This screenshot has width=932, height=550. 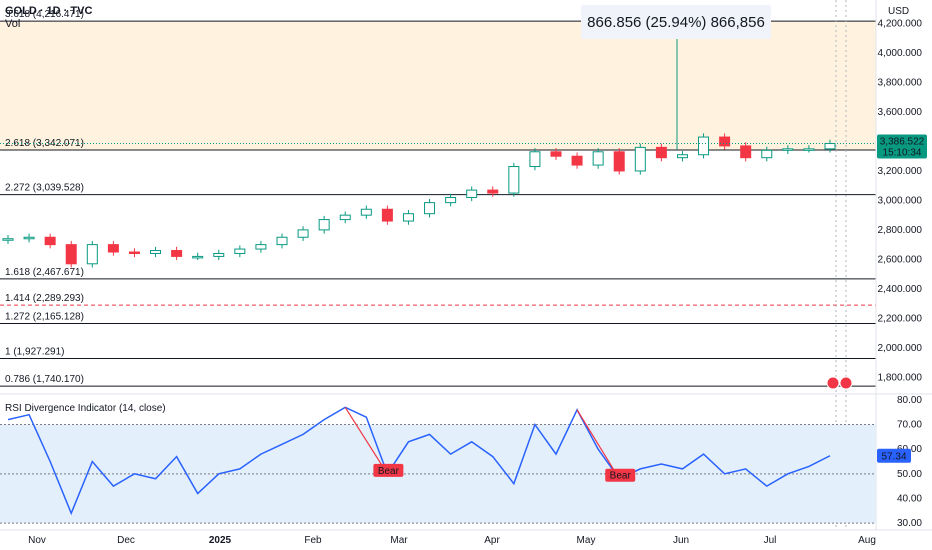 What do you see at coordinates (220, 540) in the screenshot?
I see `time-tick-label: 2025` at bounding box center [220, 540].